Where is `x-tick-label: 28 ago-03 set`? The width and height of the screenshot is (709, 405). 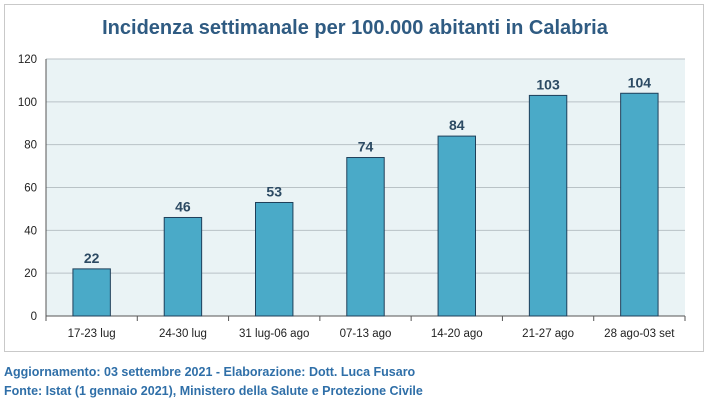 x-tick-label: 28 ago-03 set is located at coordinates (639, 334).